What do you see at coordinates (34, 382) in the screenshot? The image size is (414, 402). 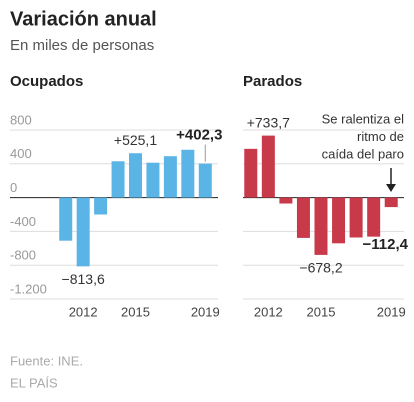 I see `credit: EL PAÍS` at bounding box center [34, 382].